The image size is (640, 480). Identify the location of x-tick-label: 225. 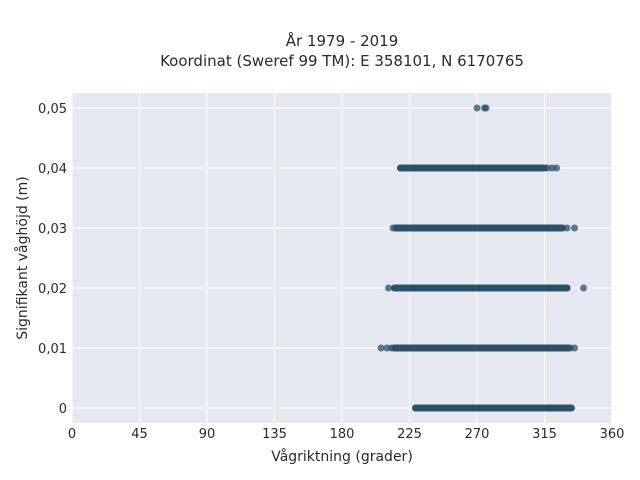
(409, 434).